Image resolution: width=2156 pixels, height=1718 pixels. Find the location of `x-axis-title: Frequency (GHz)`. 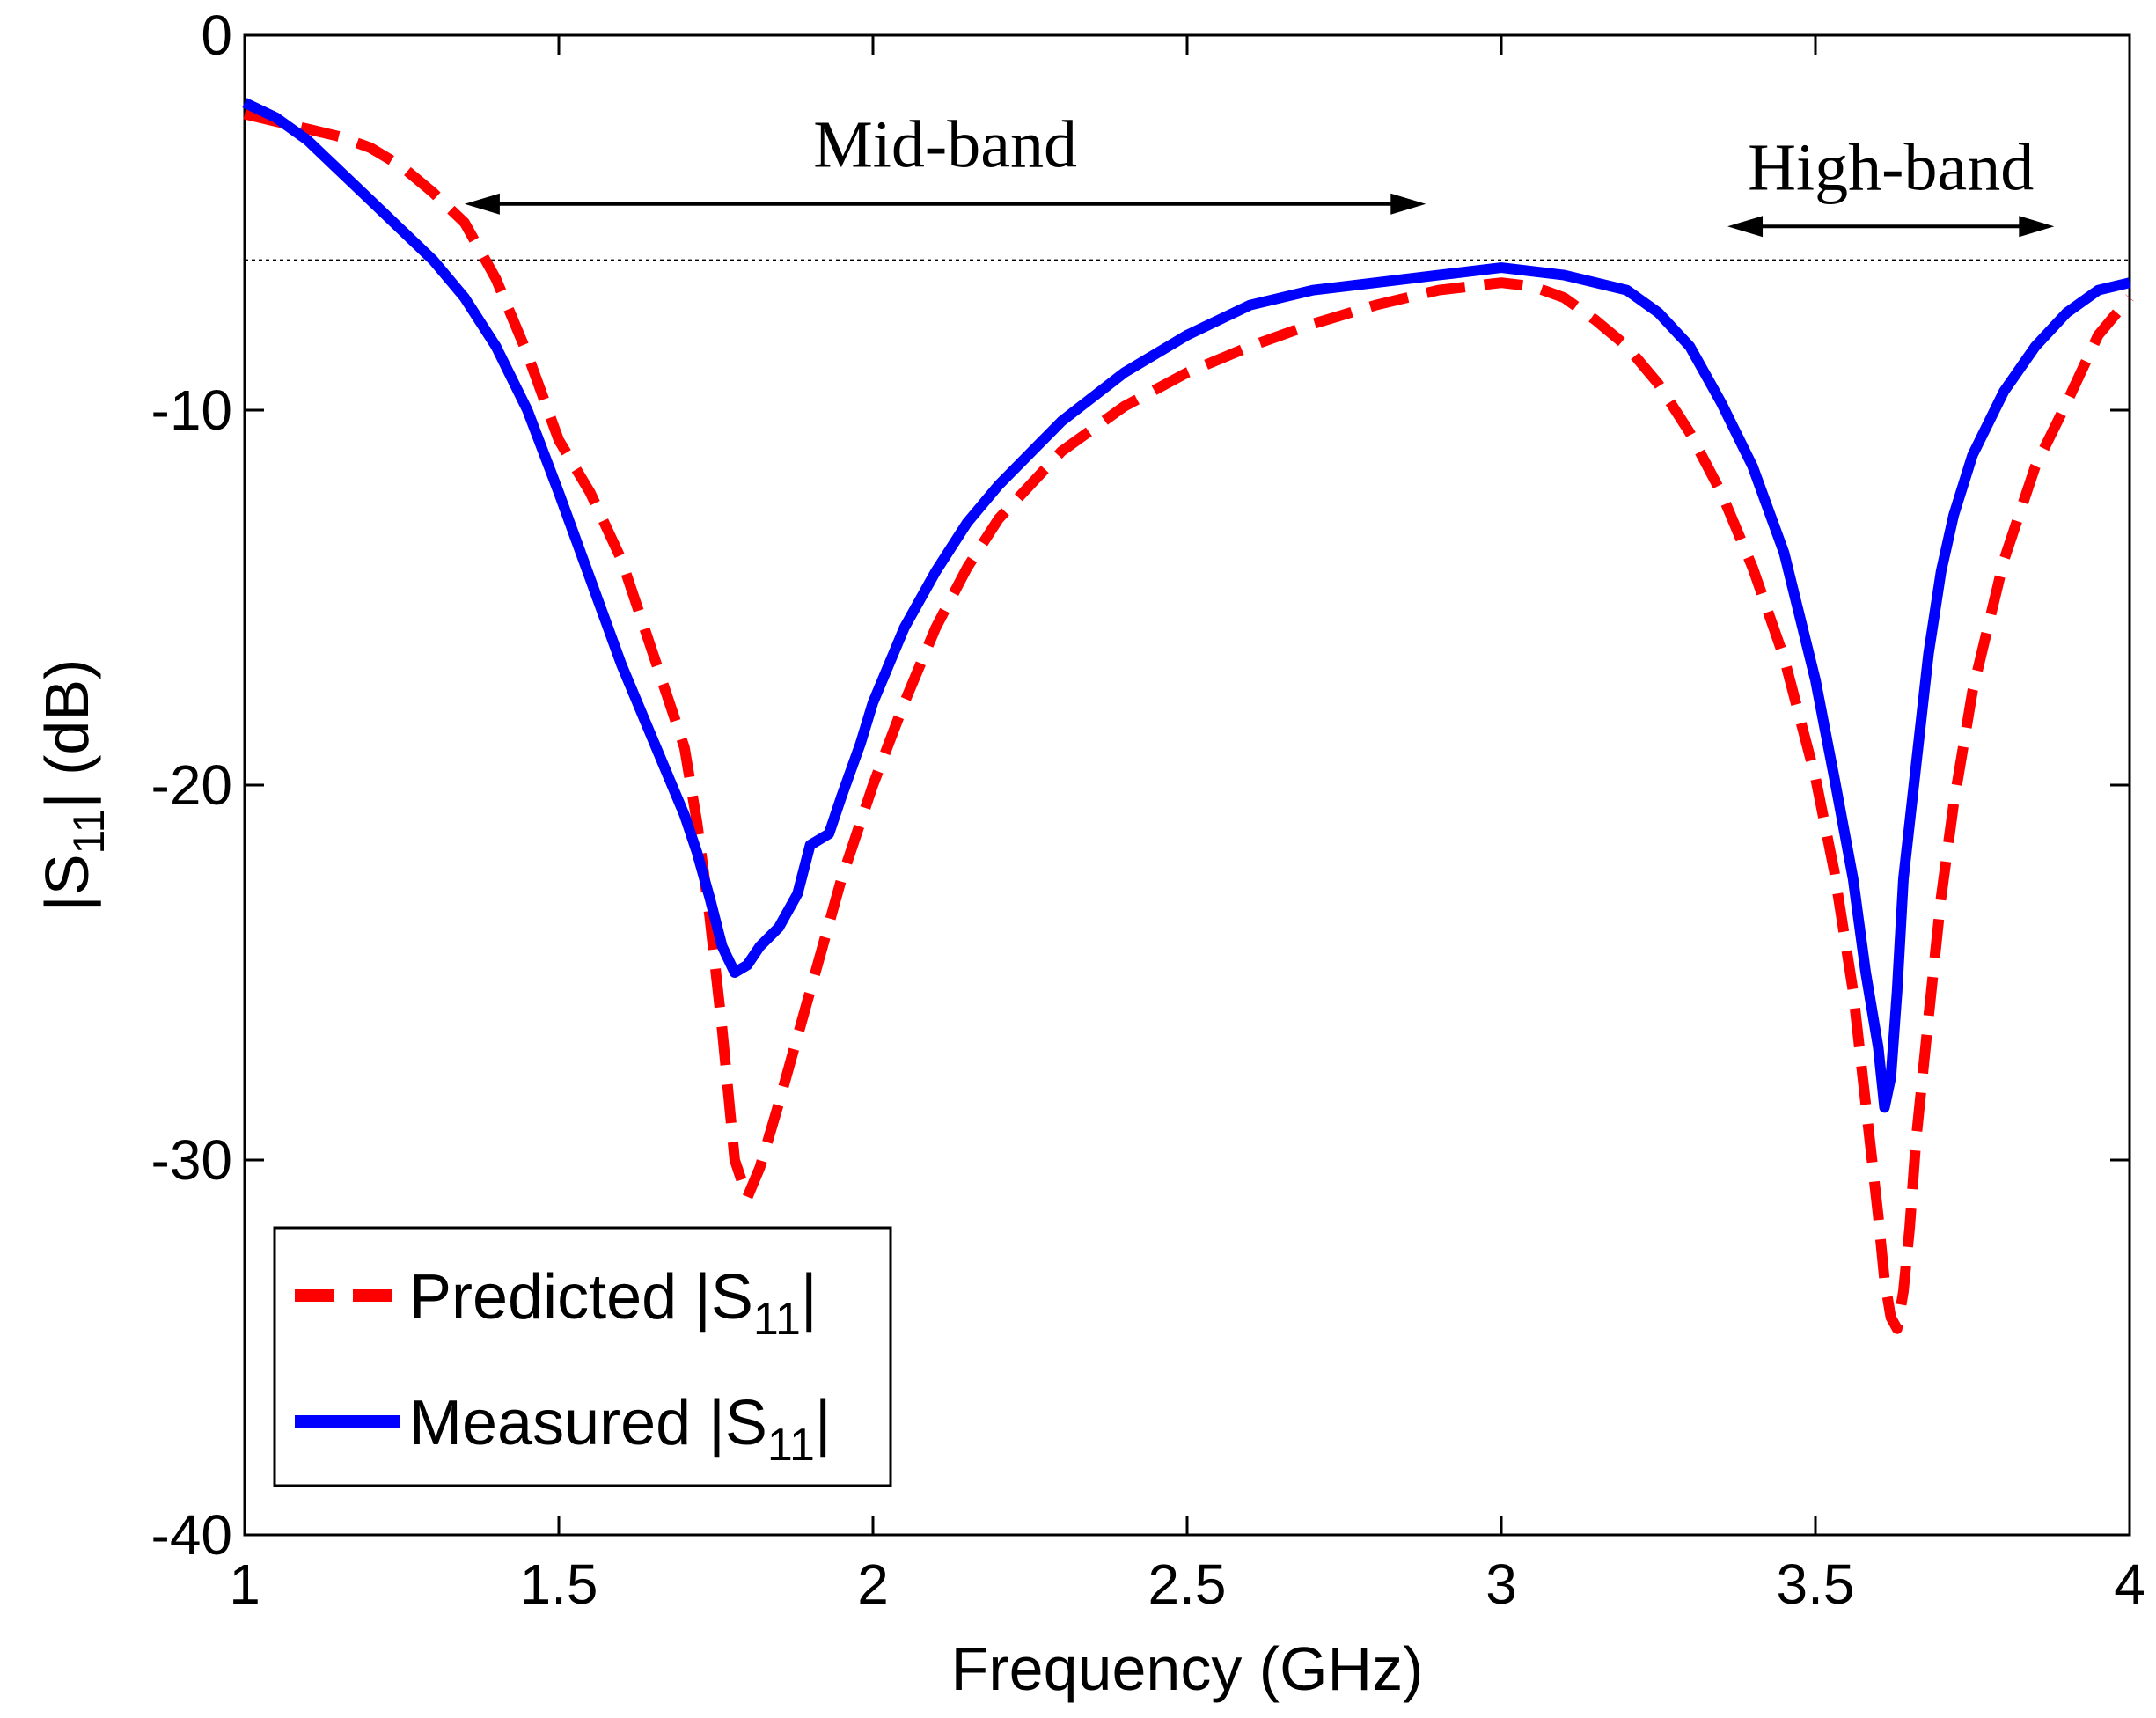

x-axis-title: Frequency (GHz) is located at coordinates (1187, 1668).